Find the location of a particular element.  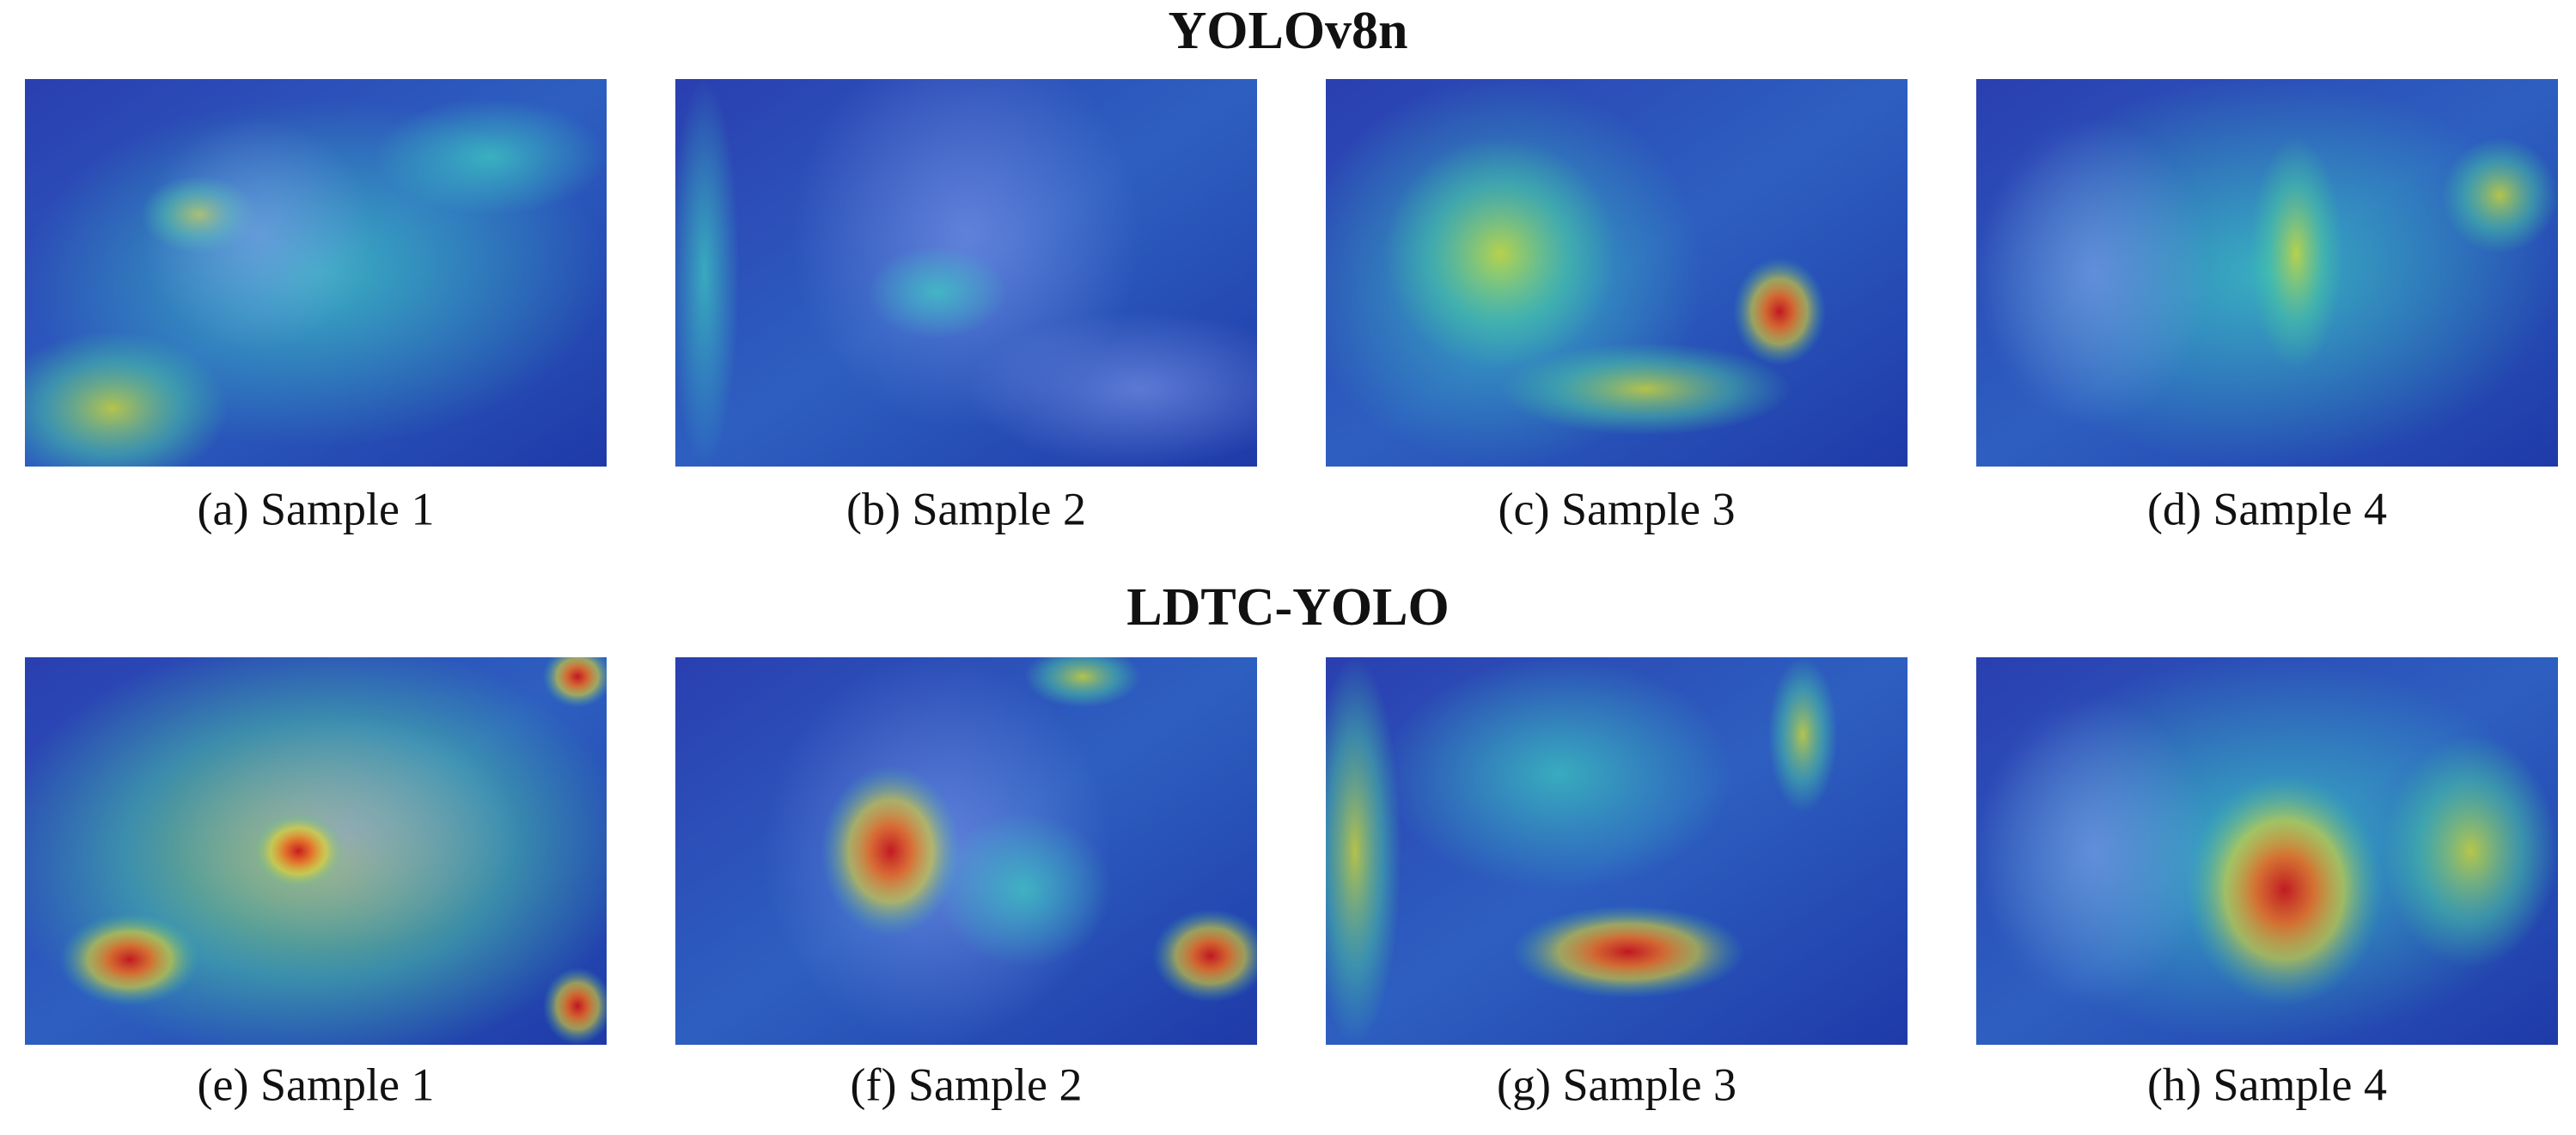

panel-caption: (h) Sample 4 is located at coordinates (2267, 1084).